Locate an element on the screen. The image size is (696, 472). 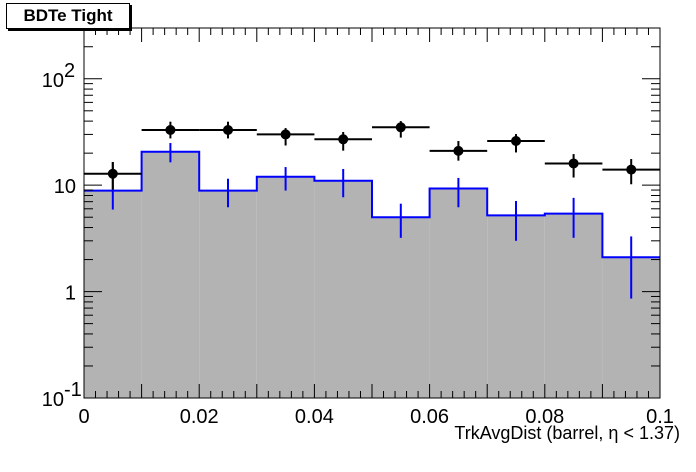
y-tick-exponent: 2 is located at coordinates (69, 71).